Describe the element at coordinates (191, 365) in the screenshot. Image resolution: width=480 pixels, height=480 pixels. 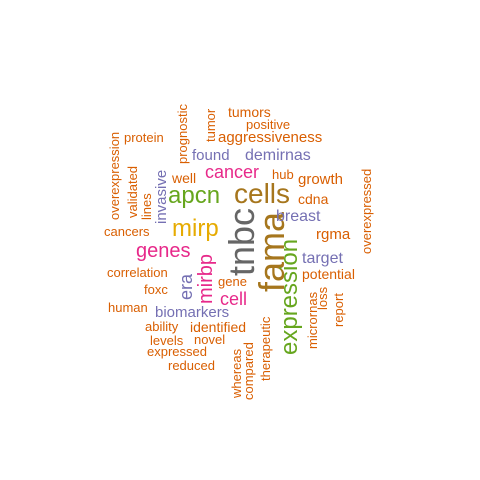
I see `word-reduced: reduced` at that location.